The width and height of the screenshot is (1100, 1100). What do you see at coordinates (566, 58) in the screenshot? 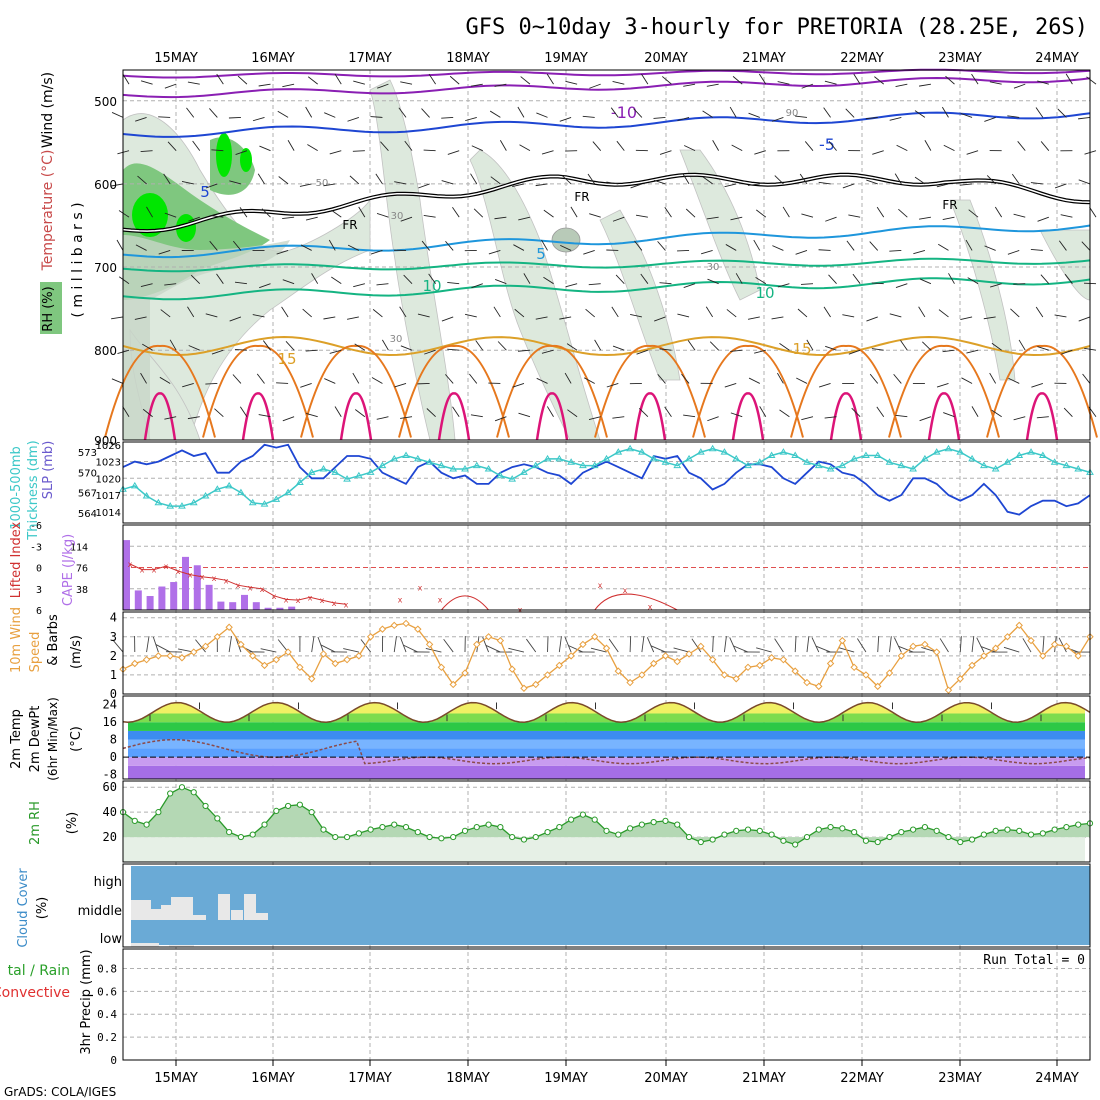
I see `date-label-top: 19MAY` at bounding box center [566, 58].